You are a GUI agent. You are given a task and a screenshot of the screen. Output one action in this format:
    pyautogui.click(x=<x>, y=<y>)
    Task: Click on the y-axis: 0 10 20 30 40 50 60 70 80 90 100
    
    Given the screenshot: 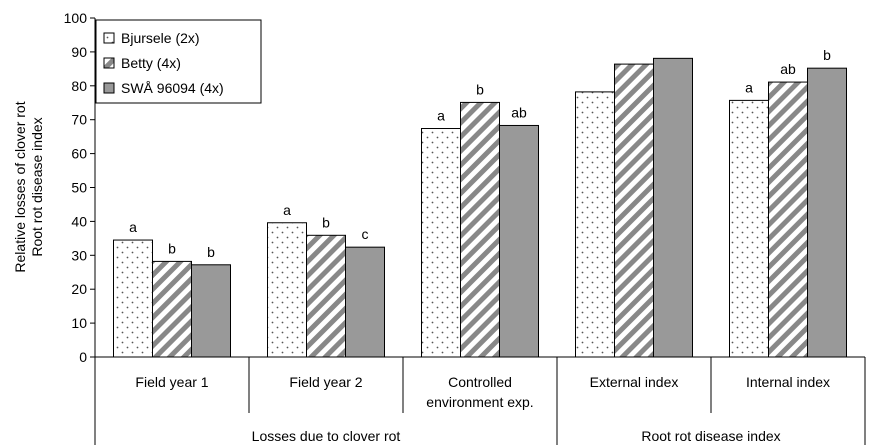 What is the action you would take?
    pyautogui.click(x=80, y=187)
    